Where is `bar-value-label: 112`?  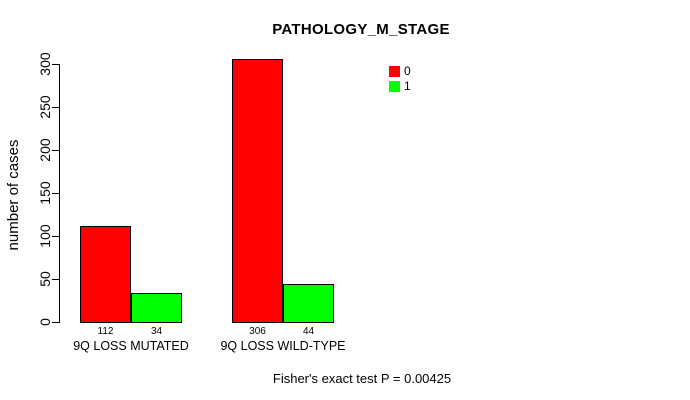
bar-value-label: 112 is located at coordinates (105, 331).